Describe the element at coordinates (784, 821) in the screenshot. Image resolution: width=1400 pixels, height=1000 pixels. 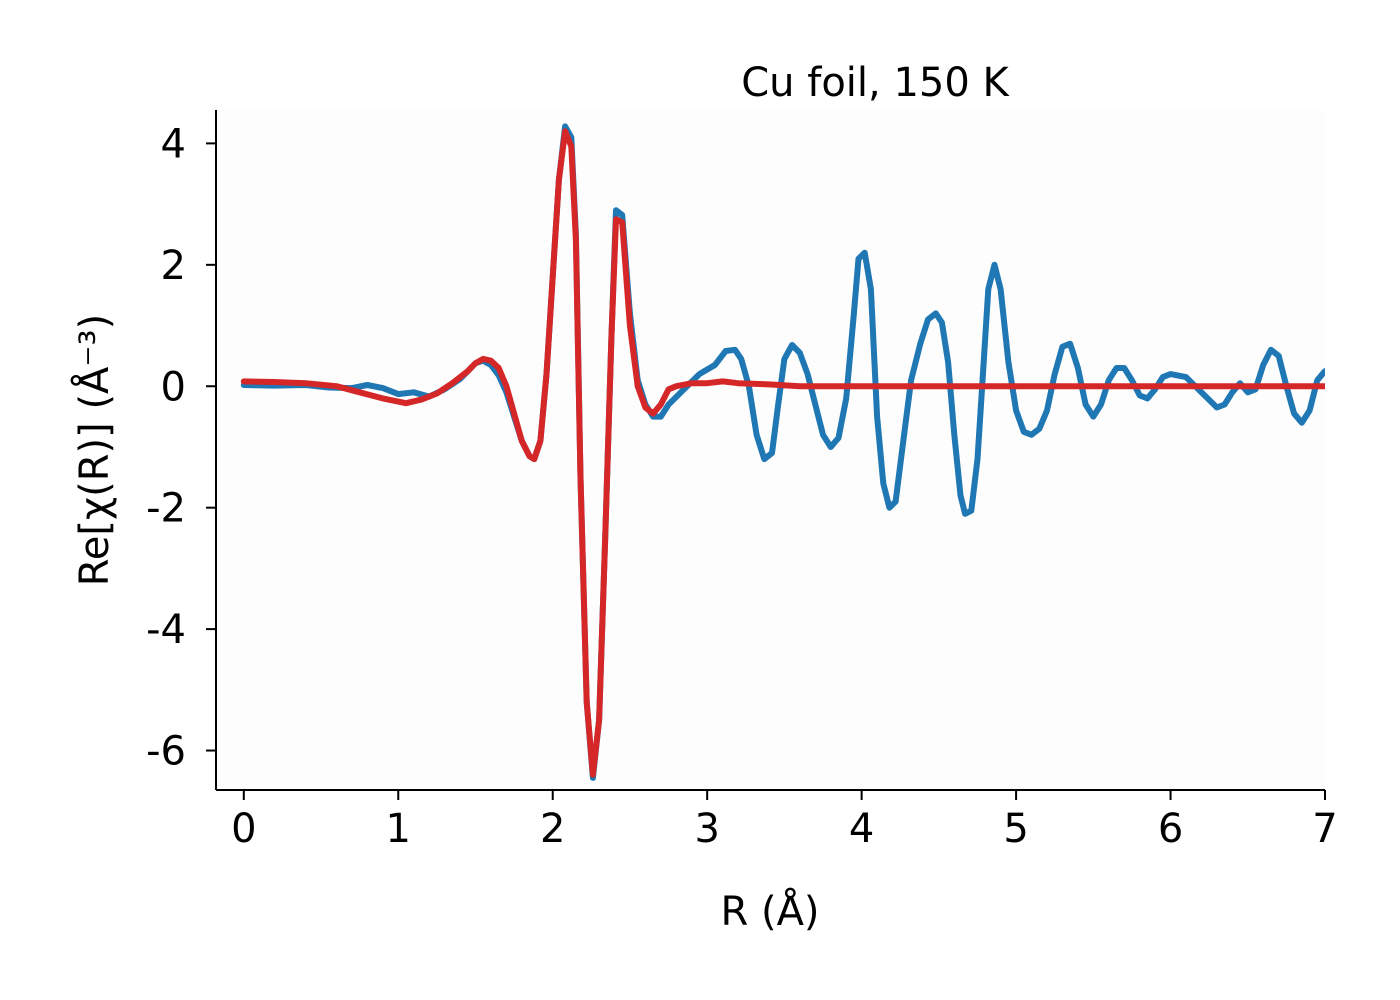
I see `x-ticks: 0 1 2 3 4 5 6 7` at that location.